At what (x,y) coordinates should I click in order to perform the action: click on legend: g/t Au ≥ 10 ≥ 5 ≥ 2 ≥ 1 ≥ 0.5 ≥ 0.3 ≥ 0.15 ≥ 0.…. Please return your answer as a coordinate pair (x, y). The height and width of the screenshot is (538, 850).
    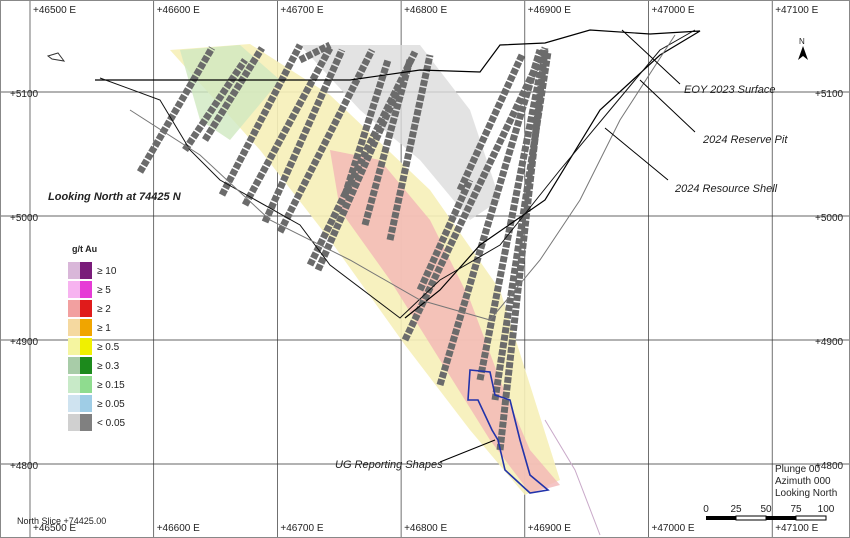
    Looking at the image, I should click on (97, 337).